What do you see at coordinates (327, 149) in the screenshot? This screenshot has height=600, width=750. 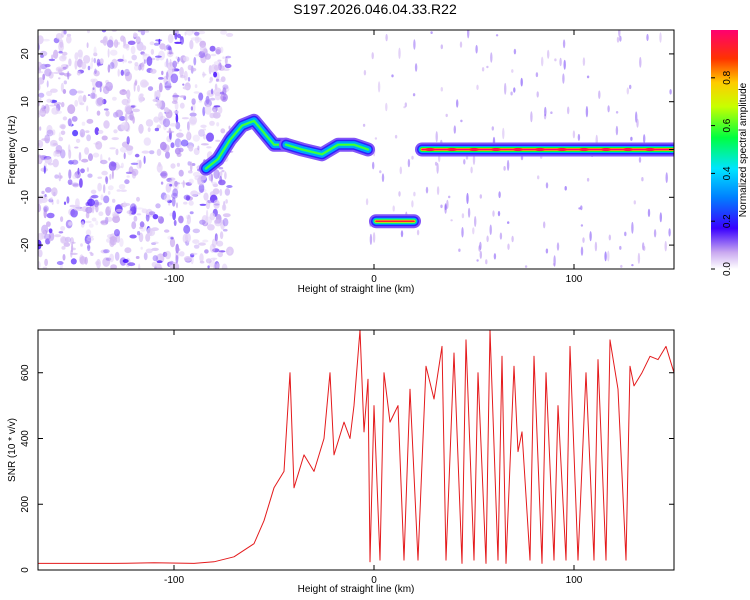 I see `track-mid` at bounding box center [327, 149].